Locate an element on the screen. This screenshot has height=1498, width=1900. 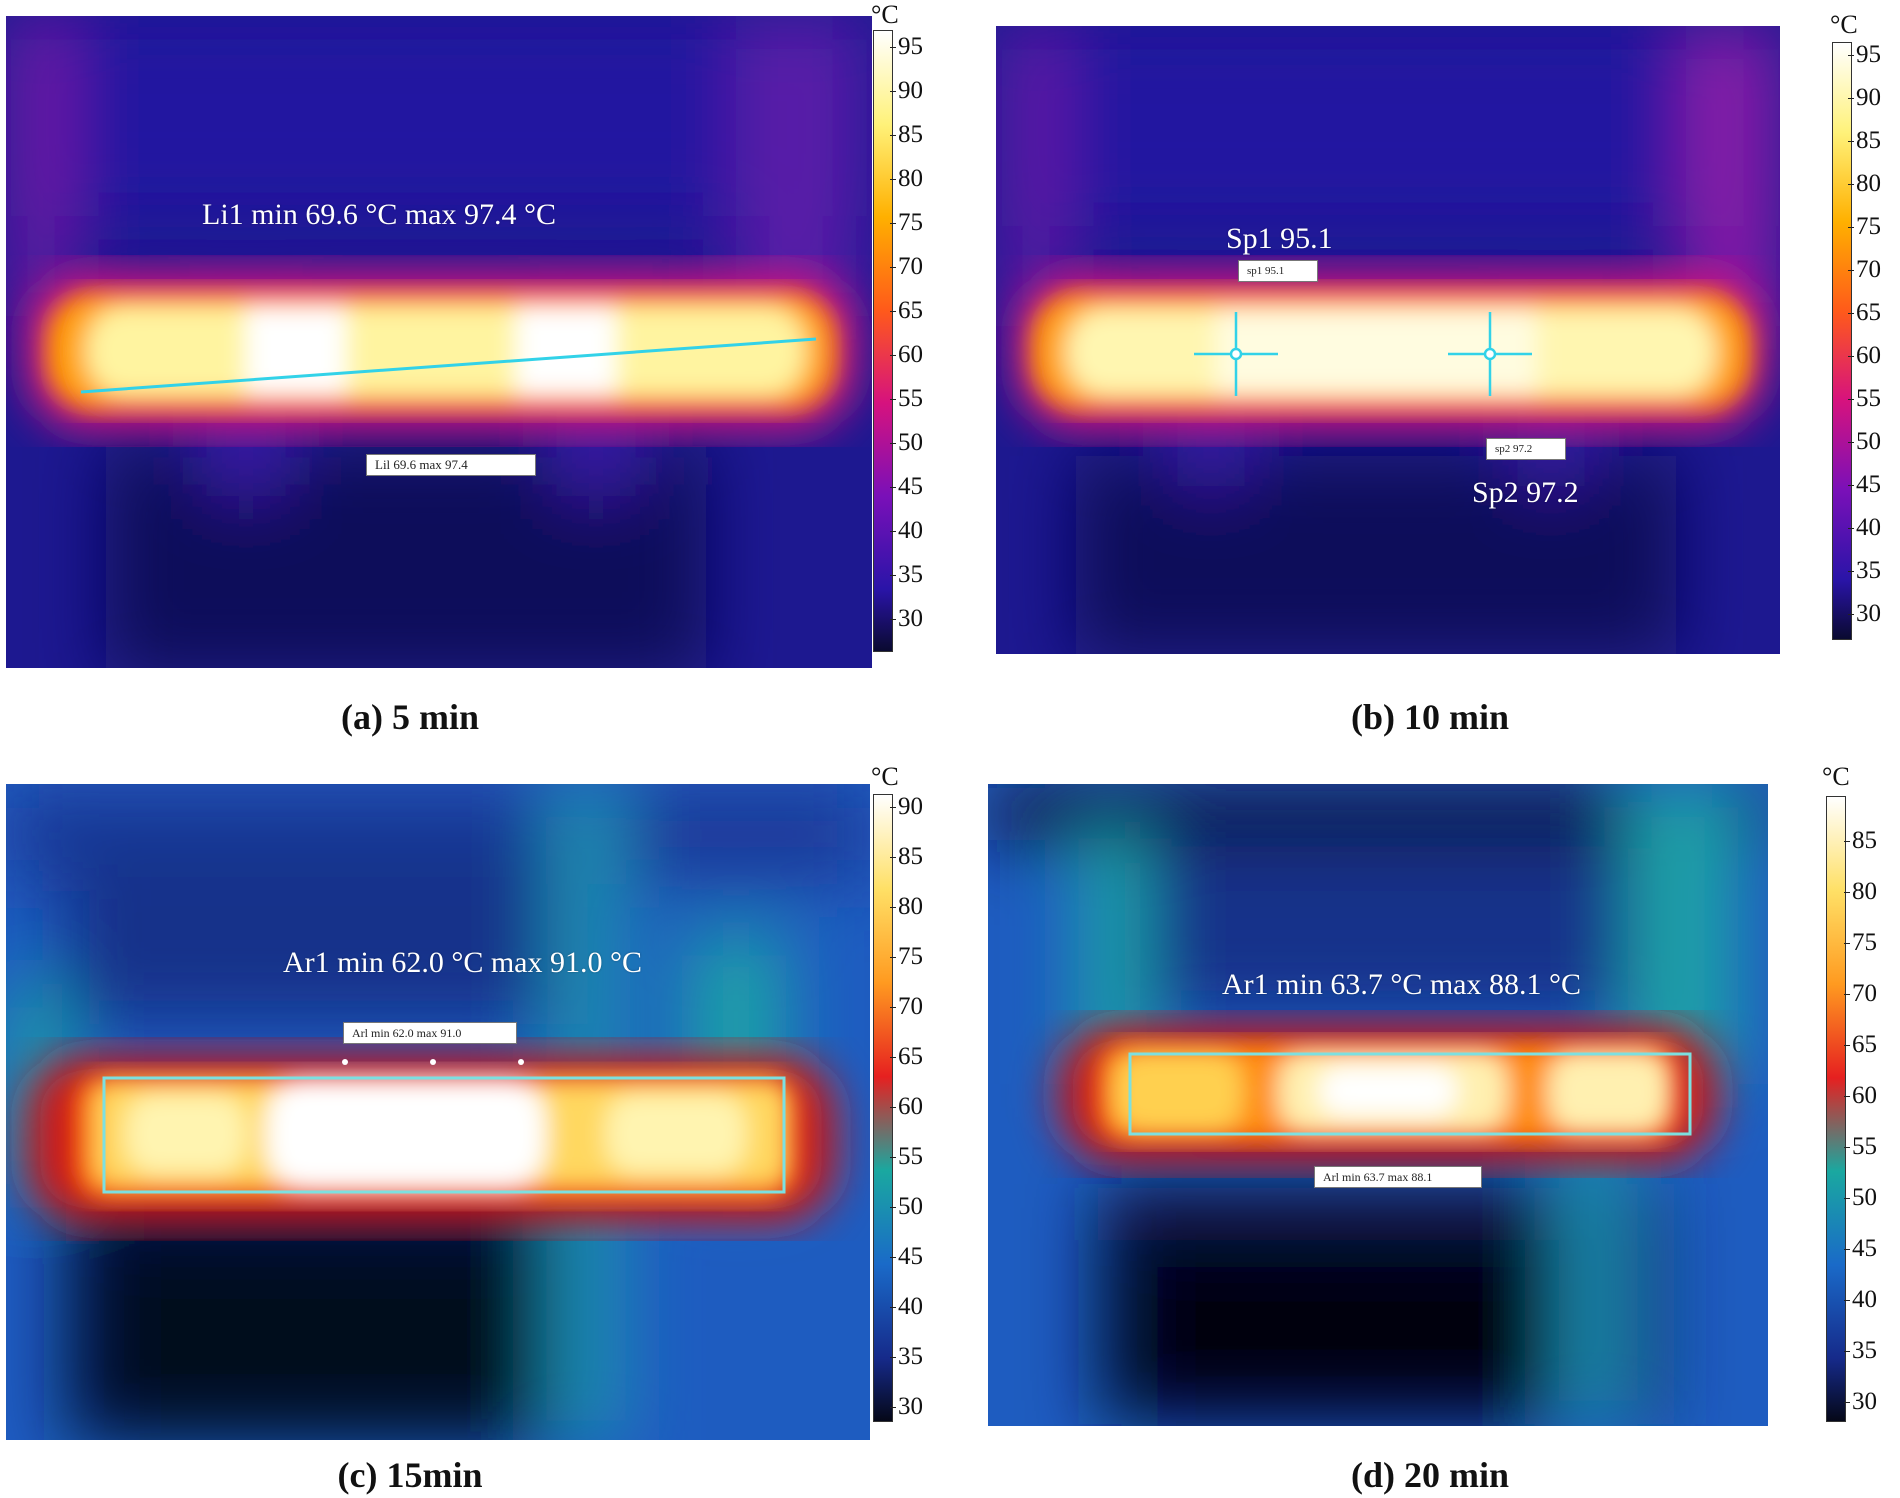
caption-d: (d) 20 min is located at coordinates (1429, 1475).